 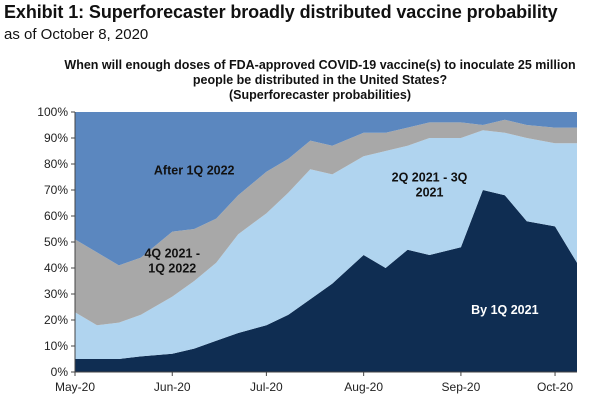 What do you see at coordinates (266, 387) in the screenshot?
I see `x-tick-label: Jul-20` at bounding box center [266, 387].